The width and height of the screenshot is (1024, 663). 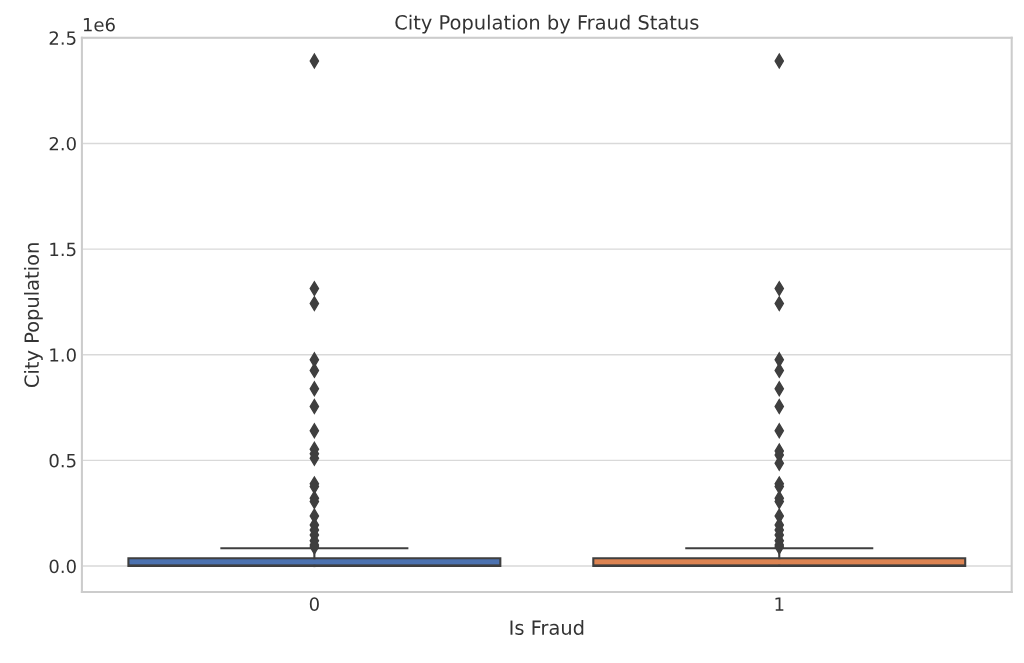 I want to click on x-tick-label: 1, so click(x=779, y=604).